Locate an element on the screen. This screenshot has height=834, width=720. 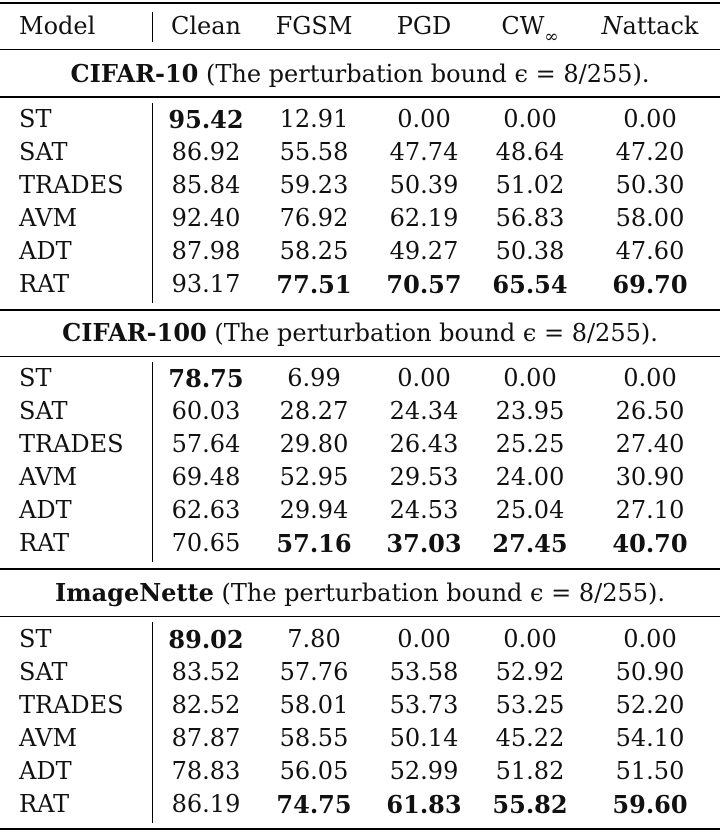
cell-cw: 51.82 is located at coordinates (530, 771).